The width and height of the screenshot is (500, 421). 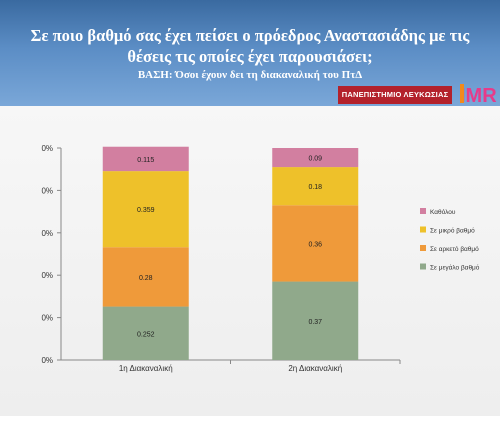 What do you see at coordinates (146, 368) in the screenshot?
I see `x-tick-label: 1η Διακαναλική` at bounding box center [146, 368].